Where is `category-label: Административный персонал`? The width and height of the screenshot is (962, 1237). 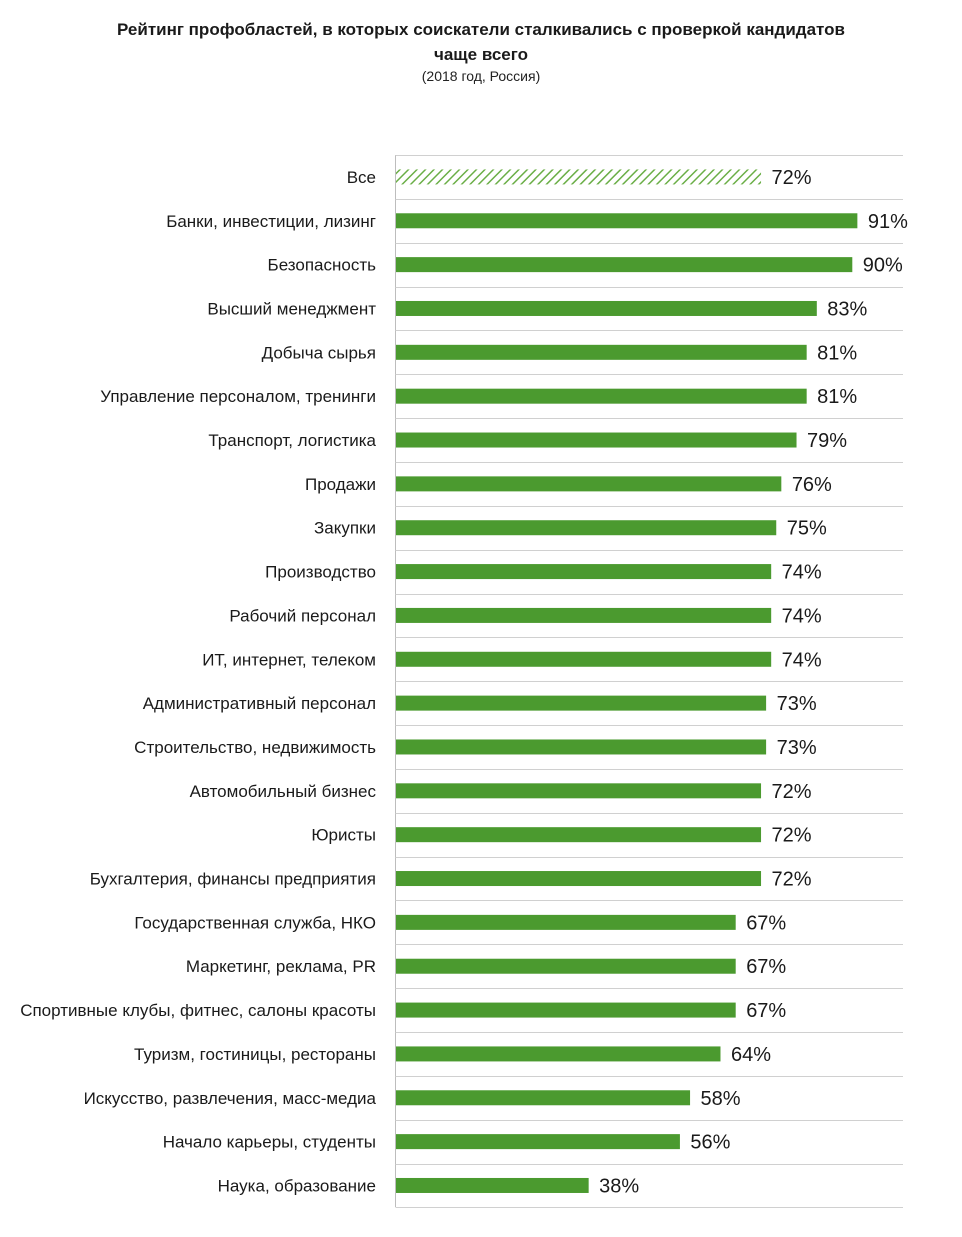
category-label: Административный персонал is located at coordinates (259, 703).